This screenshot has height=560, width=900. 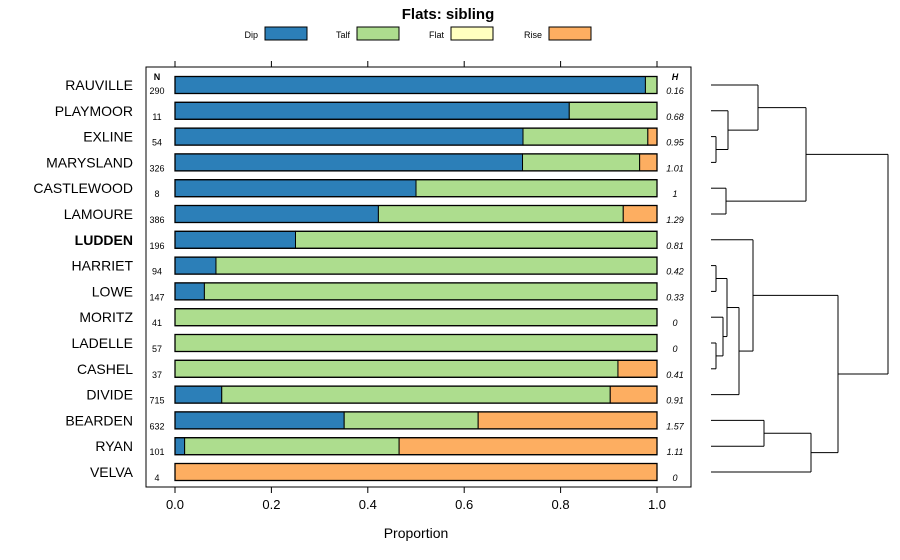 I want to click on bar-outline-cashel, so click(x=416, y=368).